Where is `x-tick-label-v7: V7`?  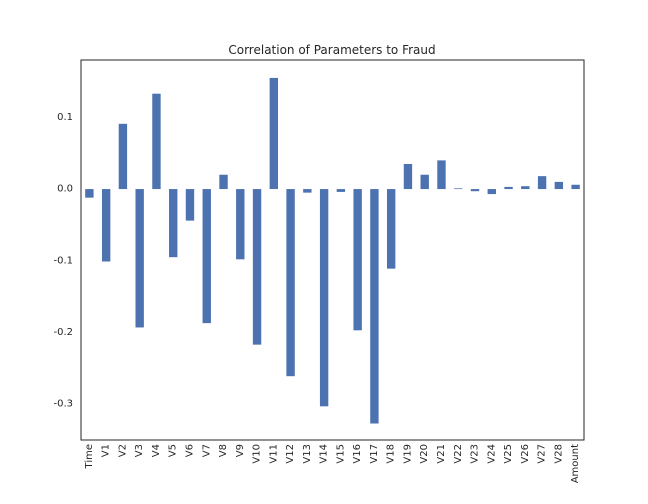
x-tick-label-v7: V7 is located at coordinates (206, 450).